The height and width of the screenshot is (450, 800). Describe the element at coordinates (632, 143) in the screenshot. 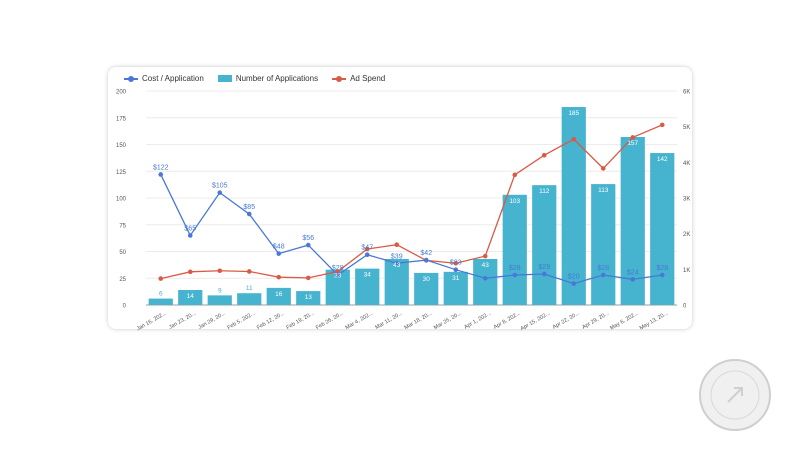

I see `bar-value-label: 157` at that location.